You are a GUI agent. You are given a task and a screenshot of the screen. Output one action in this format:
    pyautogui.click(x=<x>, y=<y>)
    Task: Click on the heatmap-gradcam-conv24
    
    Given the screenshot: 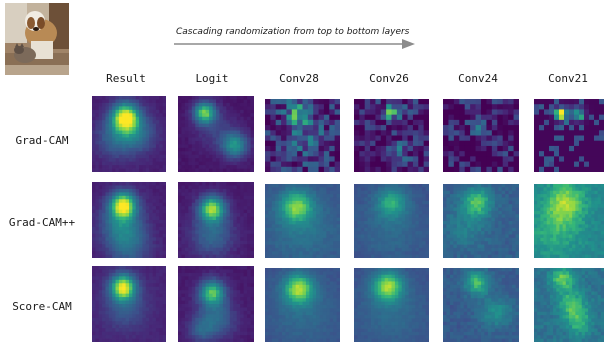 What is the action you would take?
    pyautogui.click(x=481, y=135)
    